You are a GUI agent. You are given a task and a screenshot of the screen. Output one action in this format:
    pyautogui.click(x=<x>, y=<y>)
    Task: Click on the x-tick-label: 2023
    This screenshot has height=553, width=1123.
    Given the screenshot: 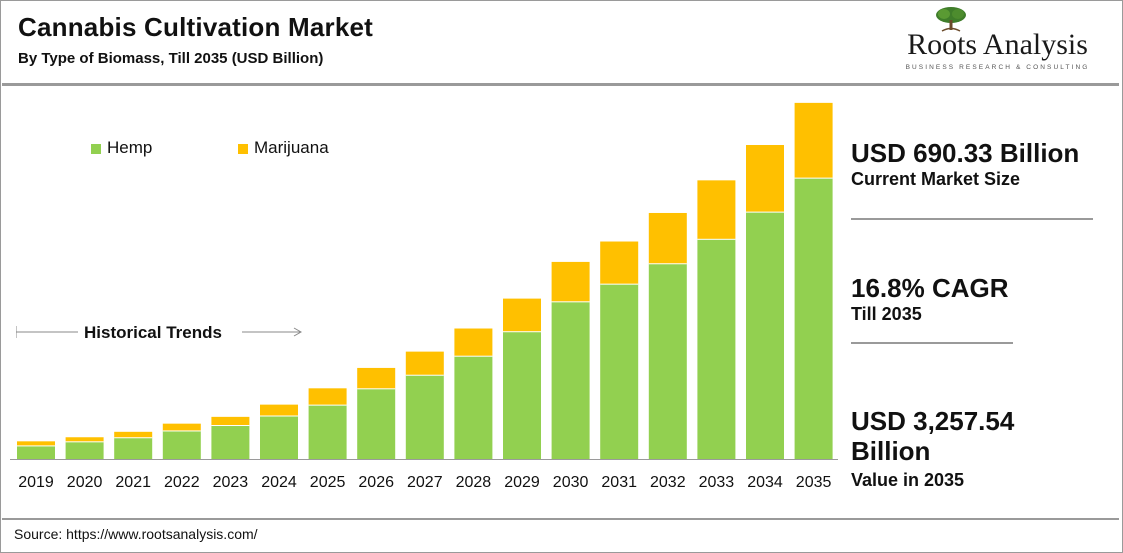 What is the action you would take?
    pyautogui.click(x=231, y=482)
    